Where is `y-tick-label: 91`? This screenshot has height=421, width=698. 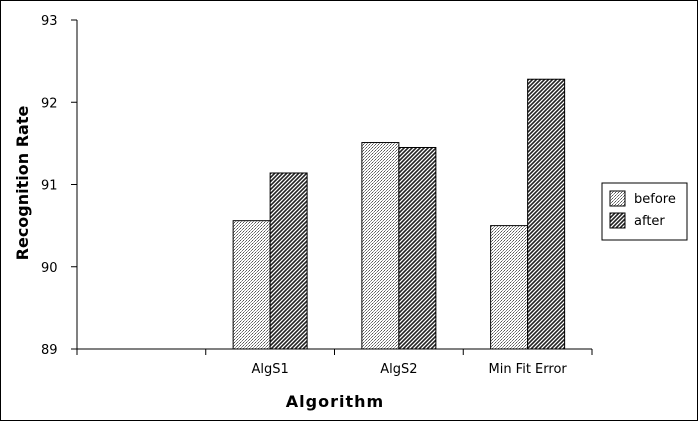 y-tick-label: 91 is located at coordinates (49, 186).